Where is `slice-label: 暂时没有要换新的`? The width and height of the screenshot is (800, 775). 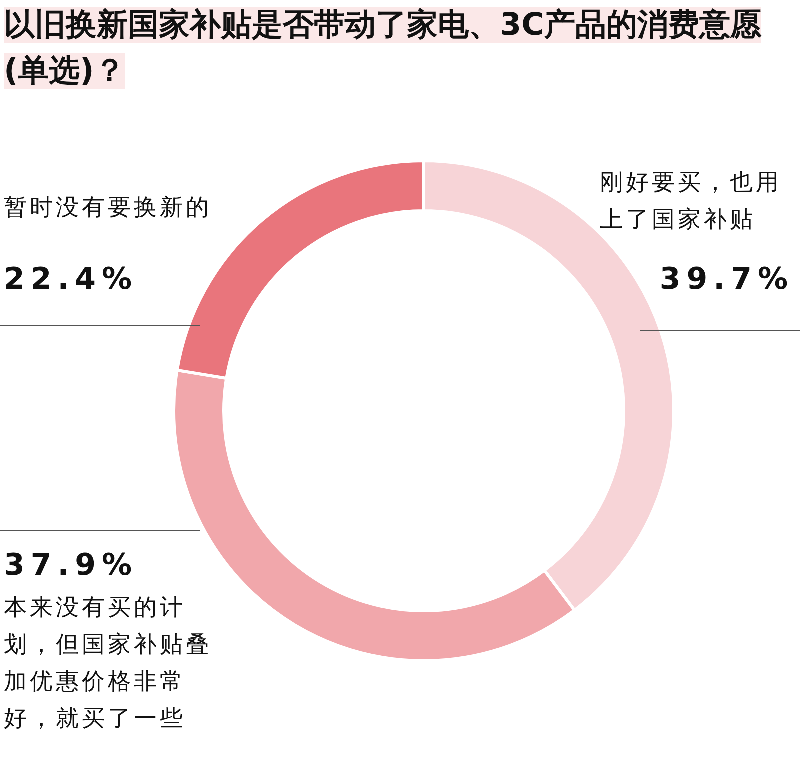
slice-label: 暂时没有要换新的 is located at coordinates (108, 208).